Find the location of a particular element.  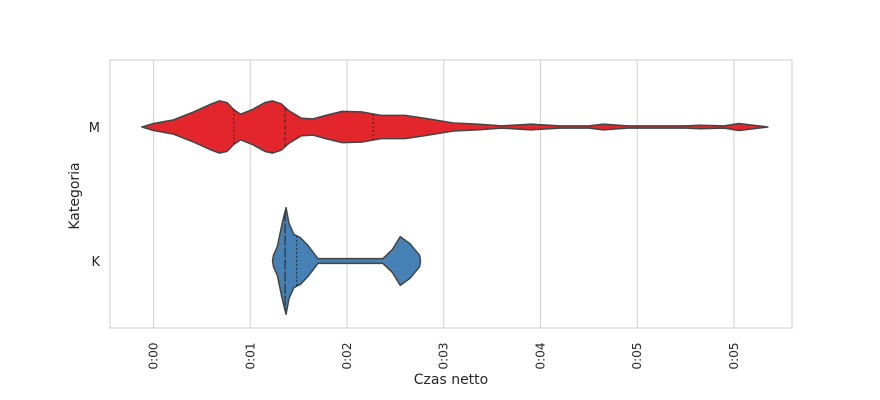

y-tick-label: K is located at coordinates (95, 262).